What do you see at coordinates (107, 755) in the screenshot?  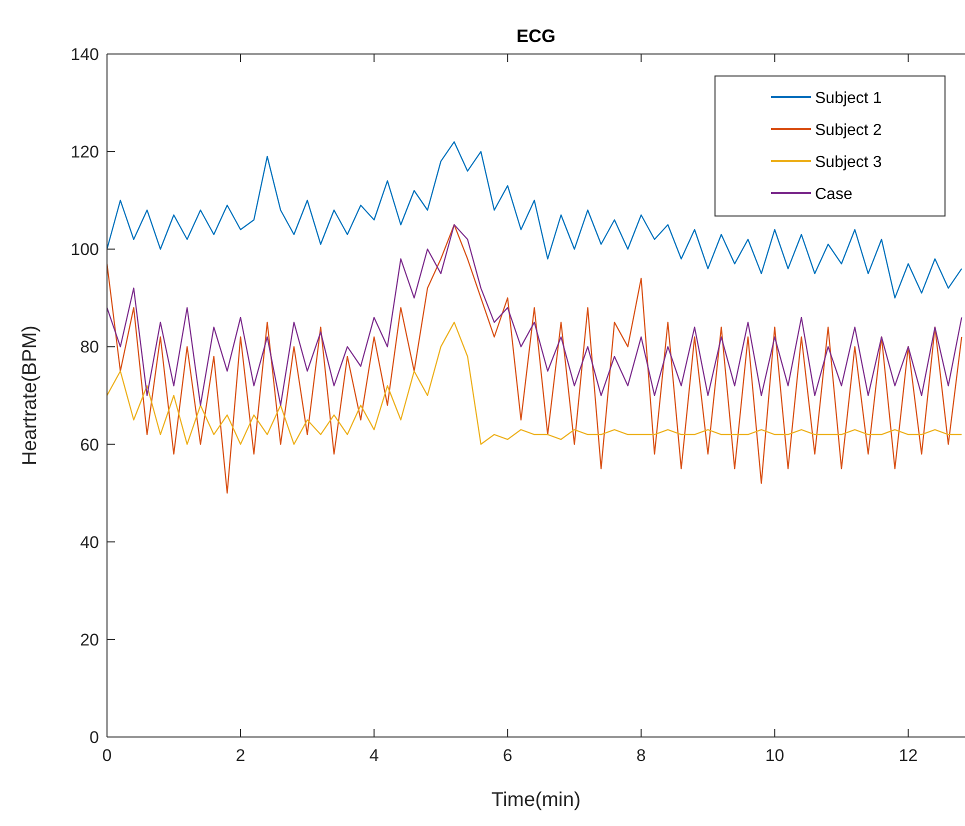 I see `x-tick-label: 0` at bounding box center [107, 755].